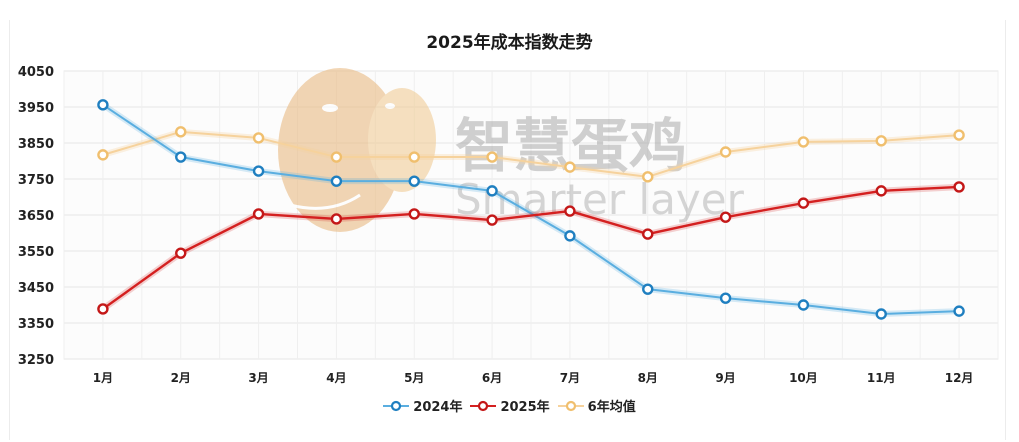  Describe the element at coordinates (258, 378) in the screenshot. I see `x-tick-label: 3月` at that location.